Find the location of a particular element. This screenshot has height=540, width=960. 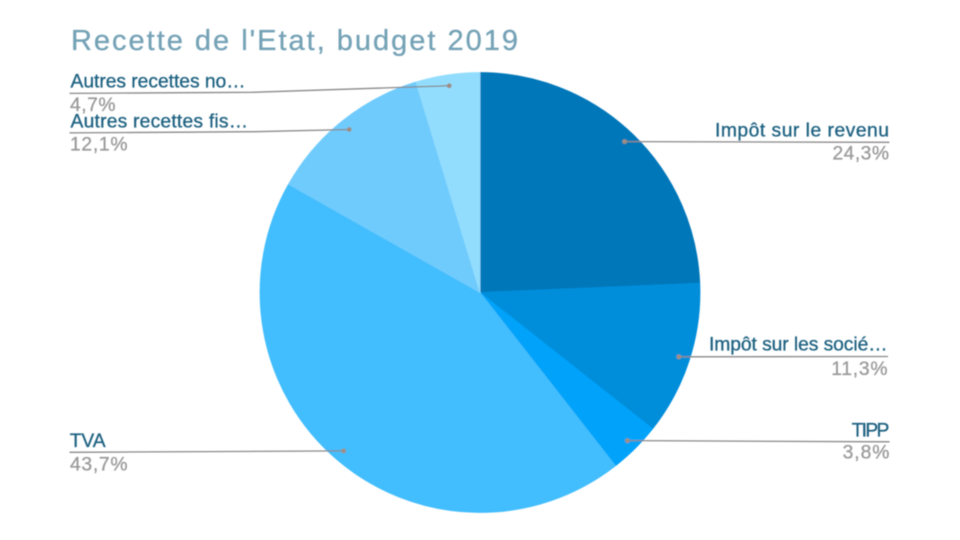

svg-text: 12,1% is located at coordinates (99, 144).